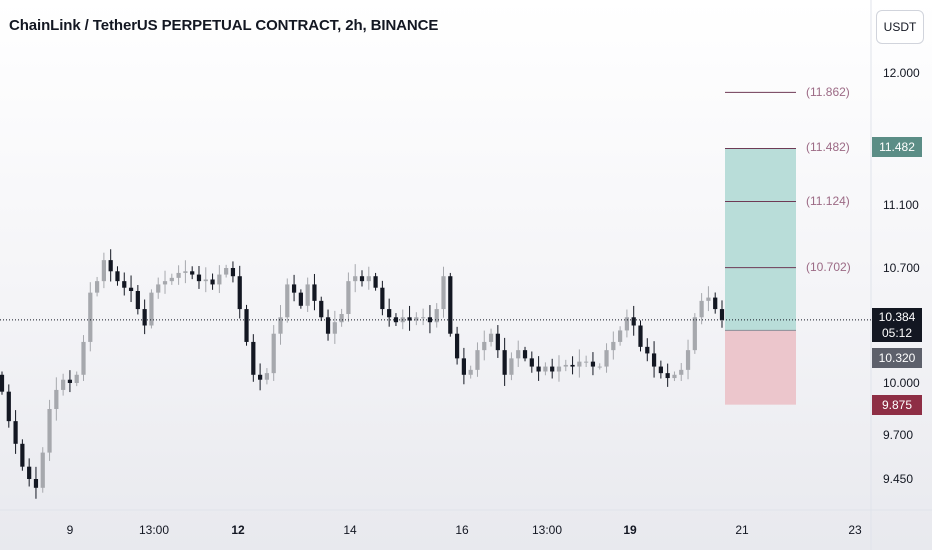  I want to click on time-axis-label: 19, so click(630, 530).